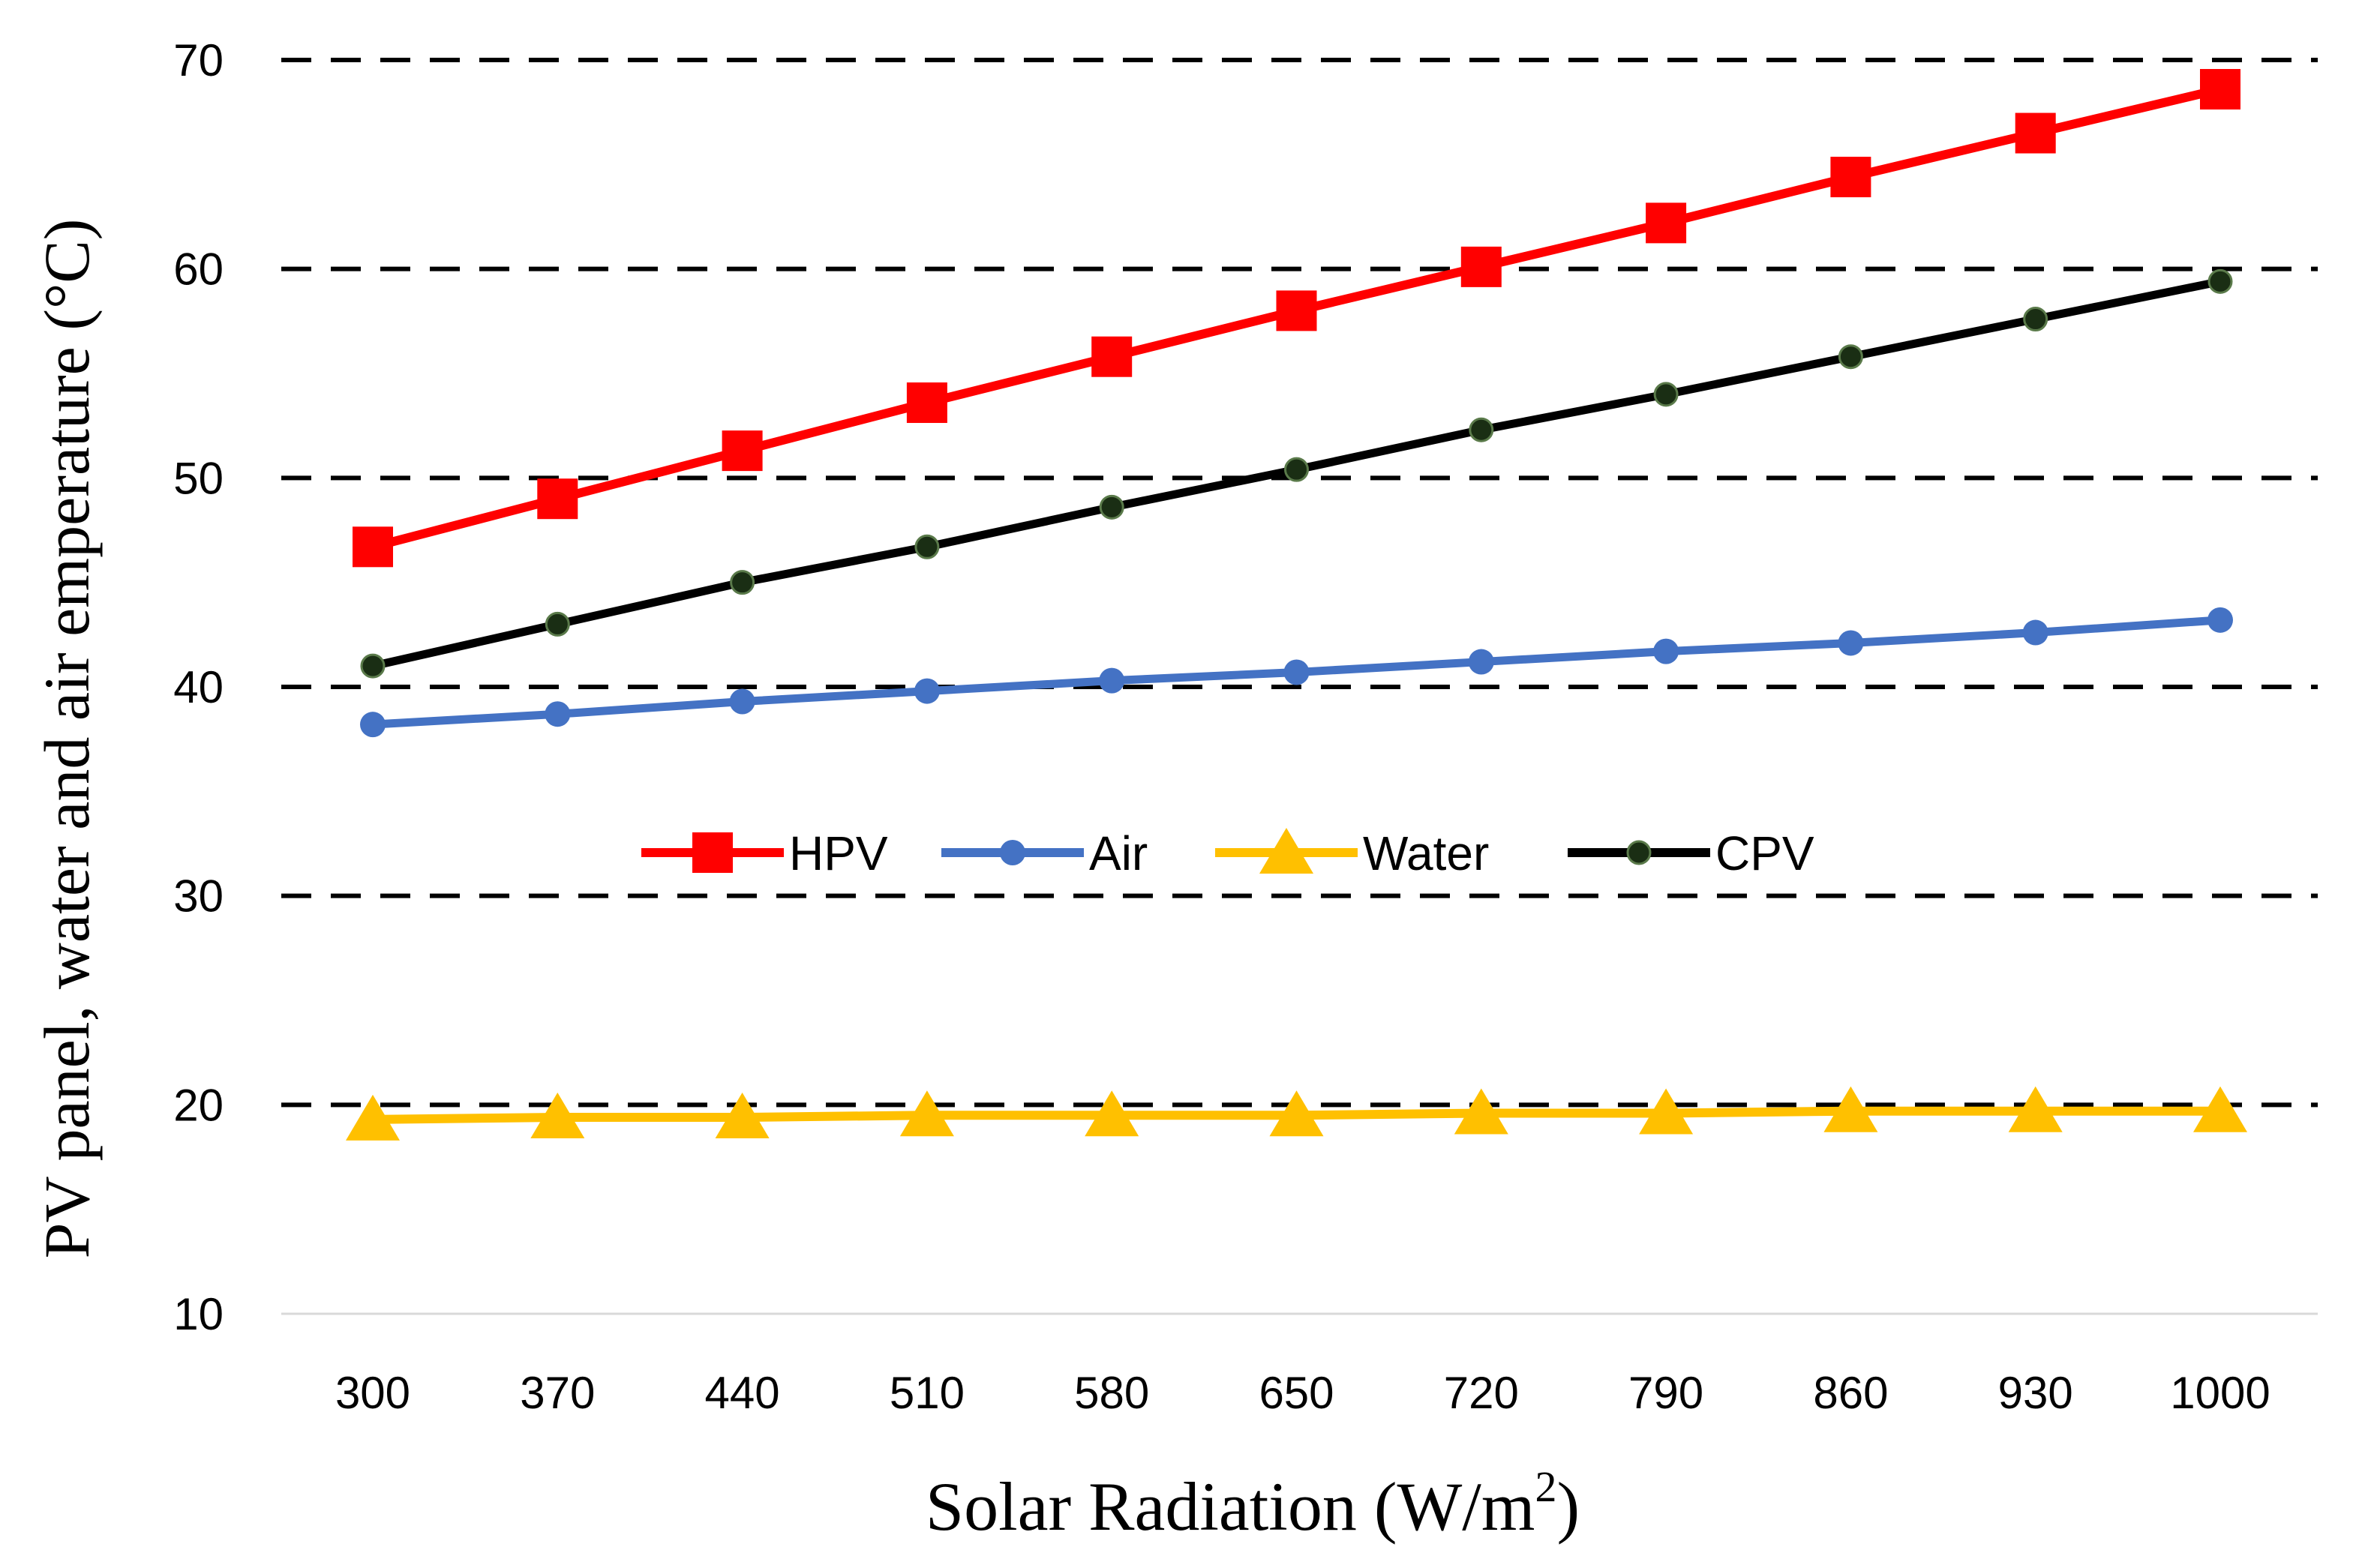 The image size is (2356, 1568). I want to click on x-tick-label: 650, so click(1296, 1393).